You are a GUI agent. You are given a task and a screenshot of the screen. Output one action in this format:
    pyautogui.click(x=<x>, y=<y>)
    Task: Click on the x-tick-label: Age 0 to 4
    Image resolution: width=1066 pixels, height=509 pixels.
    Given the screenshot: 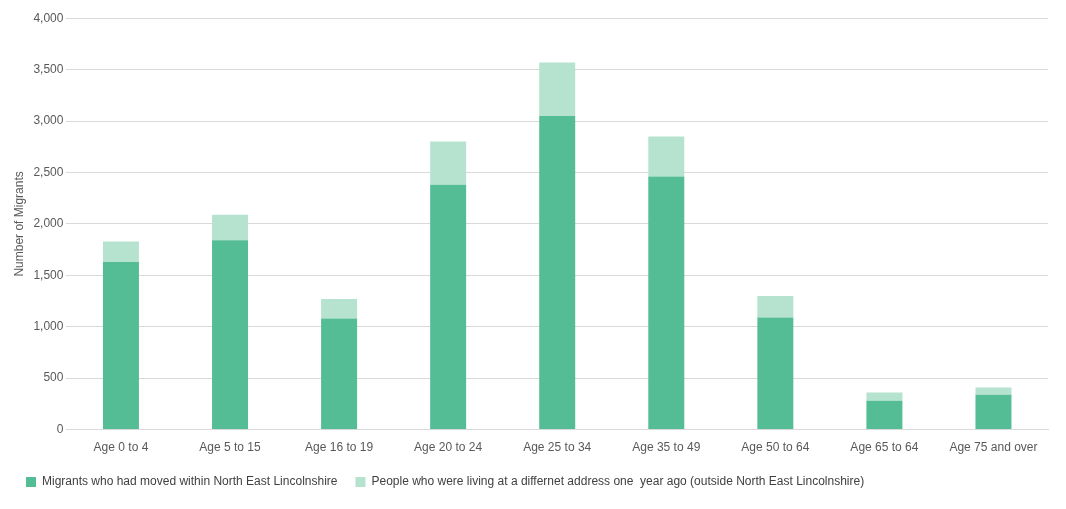 What is the action you would take?
    pyautogui.click(x=121, y=447)
    